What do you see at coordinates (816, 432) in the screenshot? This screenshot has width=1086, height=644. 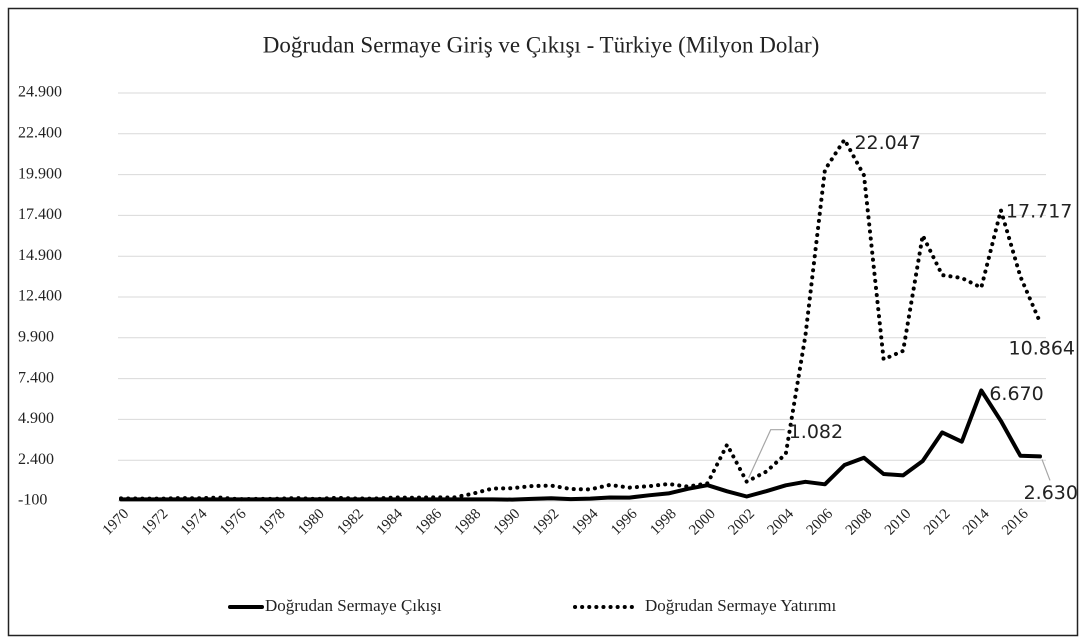 I see `data-label: 1.082` at bounding box center [816, 432].